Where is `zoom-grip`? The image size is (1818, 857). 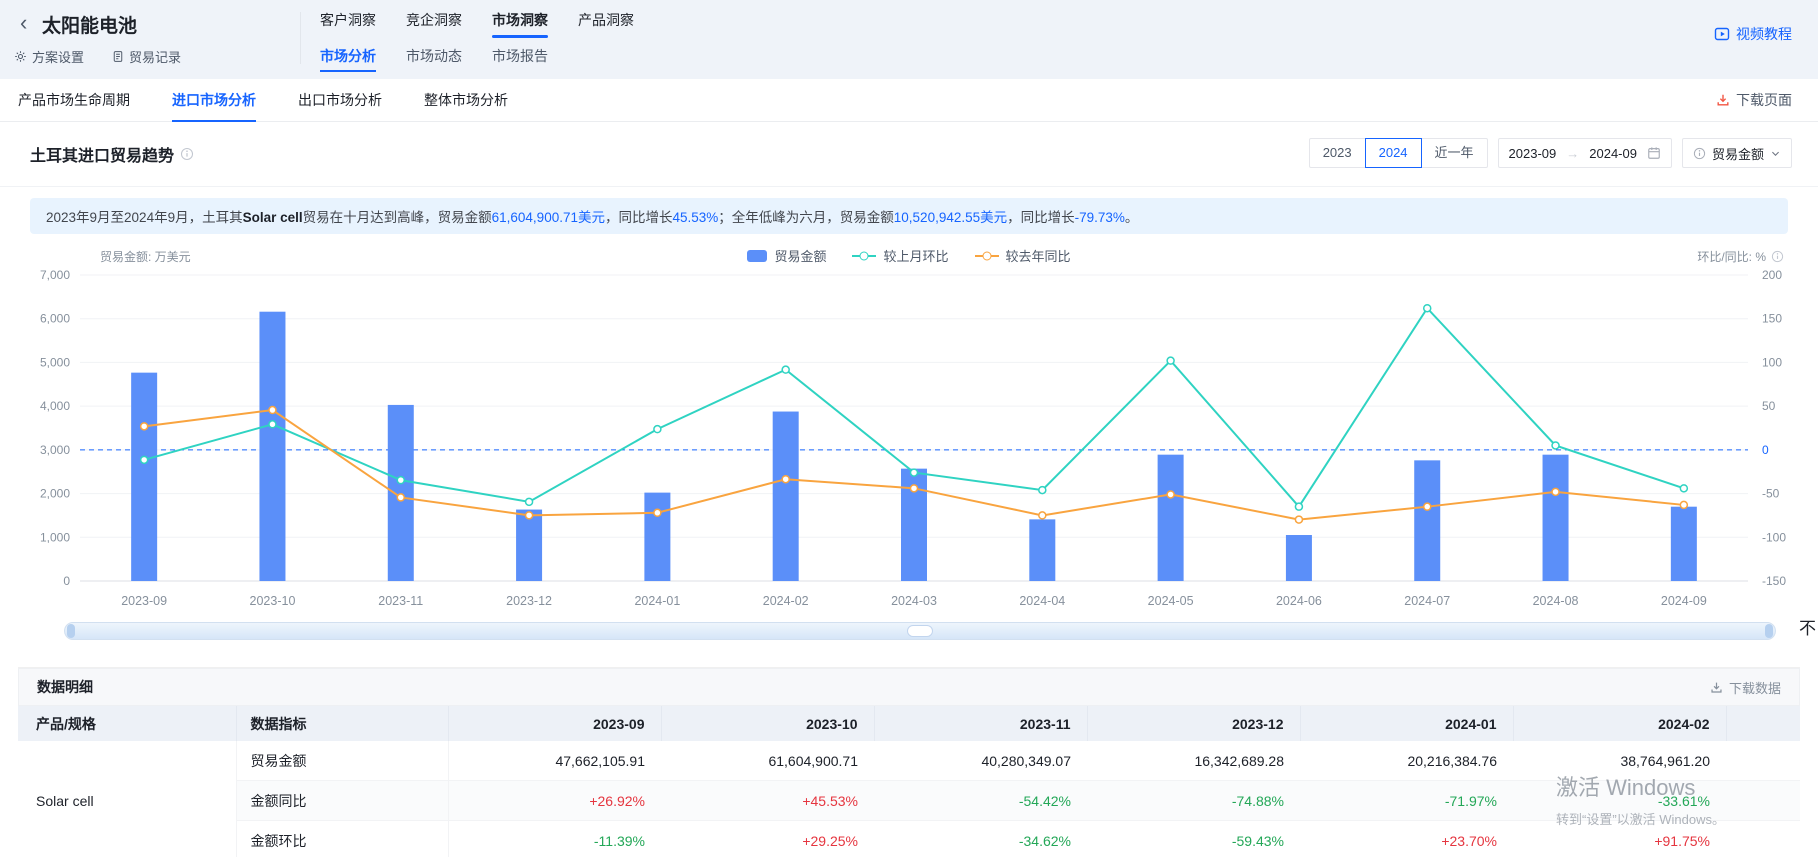 zoom-grip is located at coordinates (920, 631).